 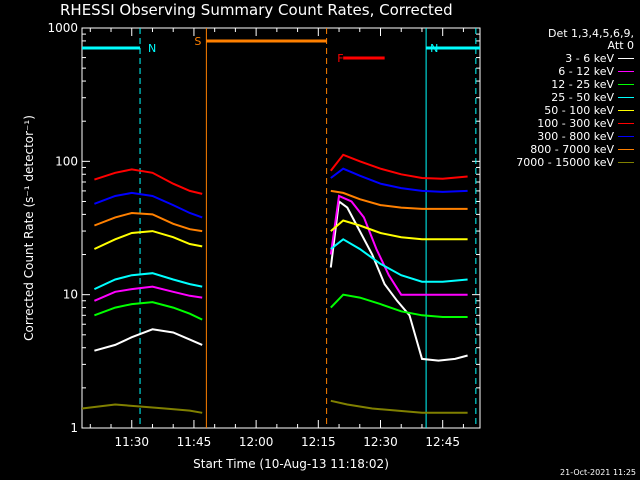 What do you see at coordinates (575, 136) in the screenshot?
I see `legend-label: 300 - 800 keV` at bounding box center [575, 136].